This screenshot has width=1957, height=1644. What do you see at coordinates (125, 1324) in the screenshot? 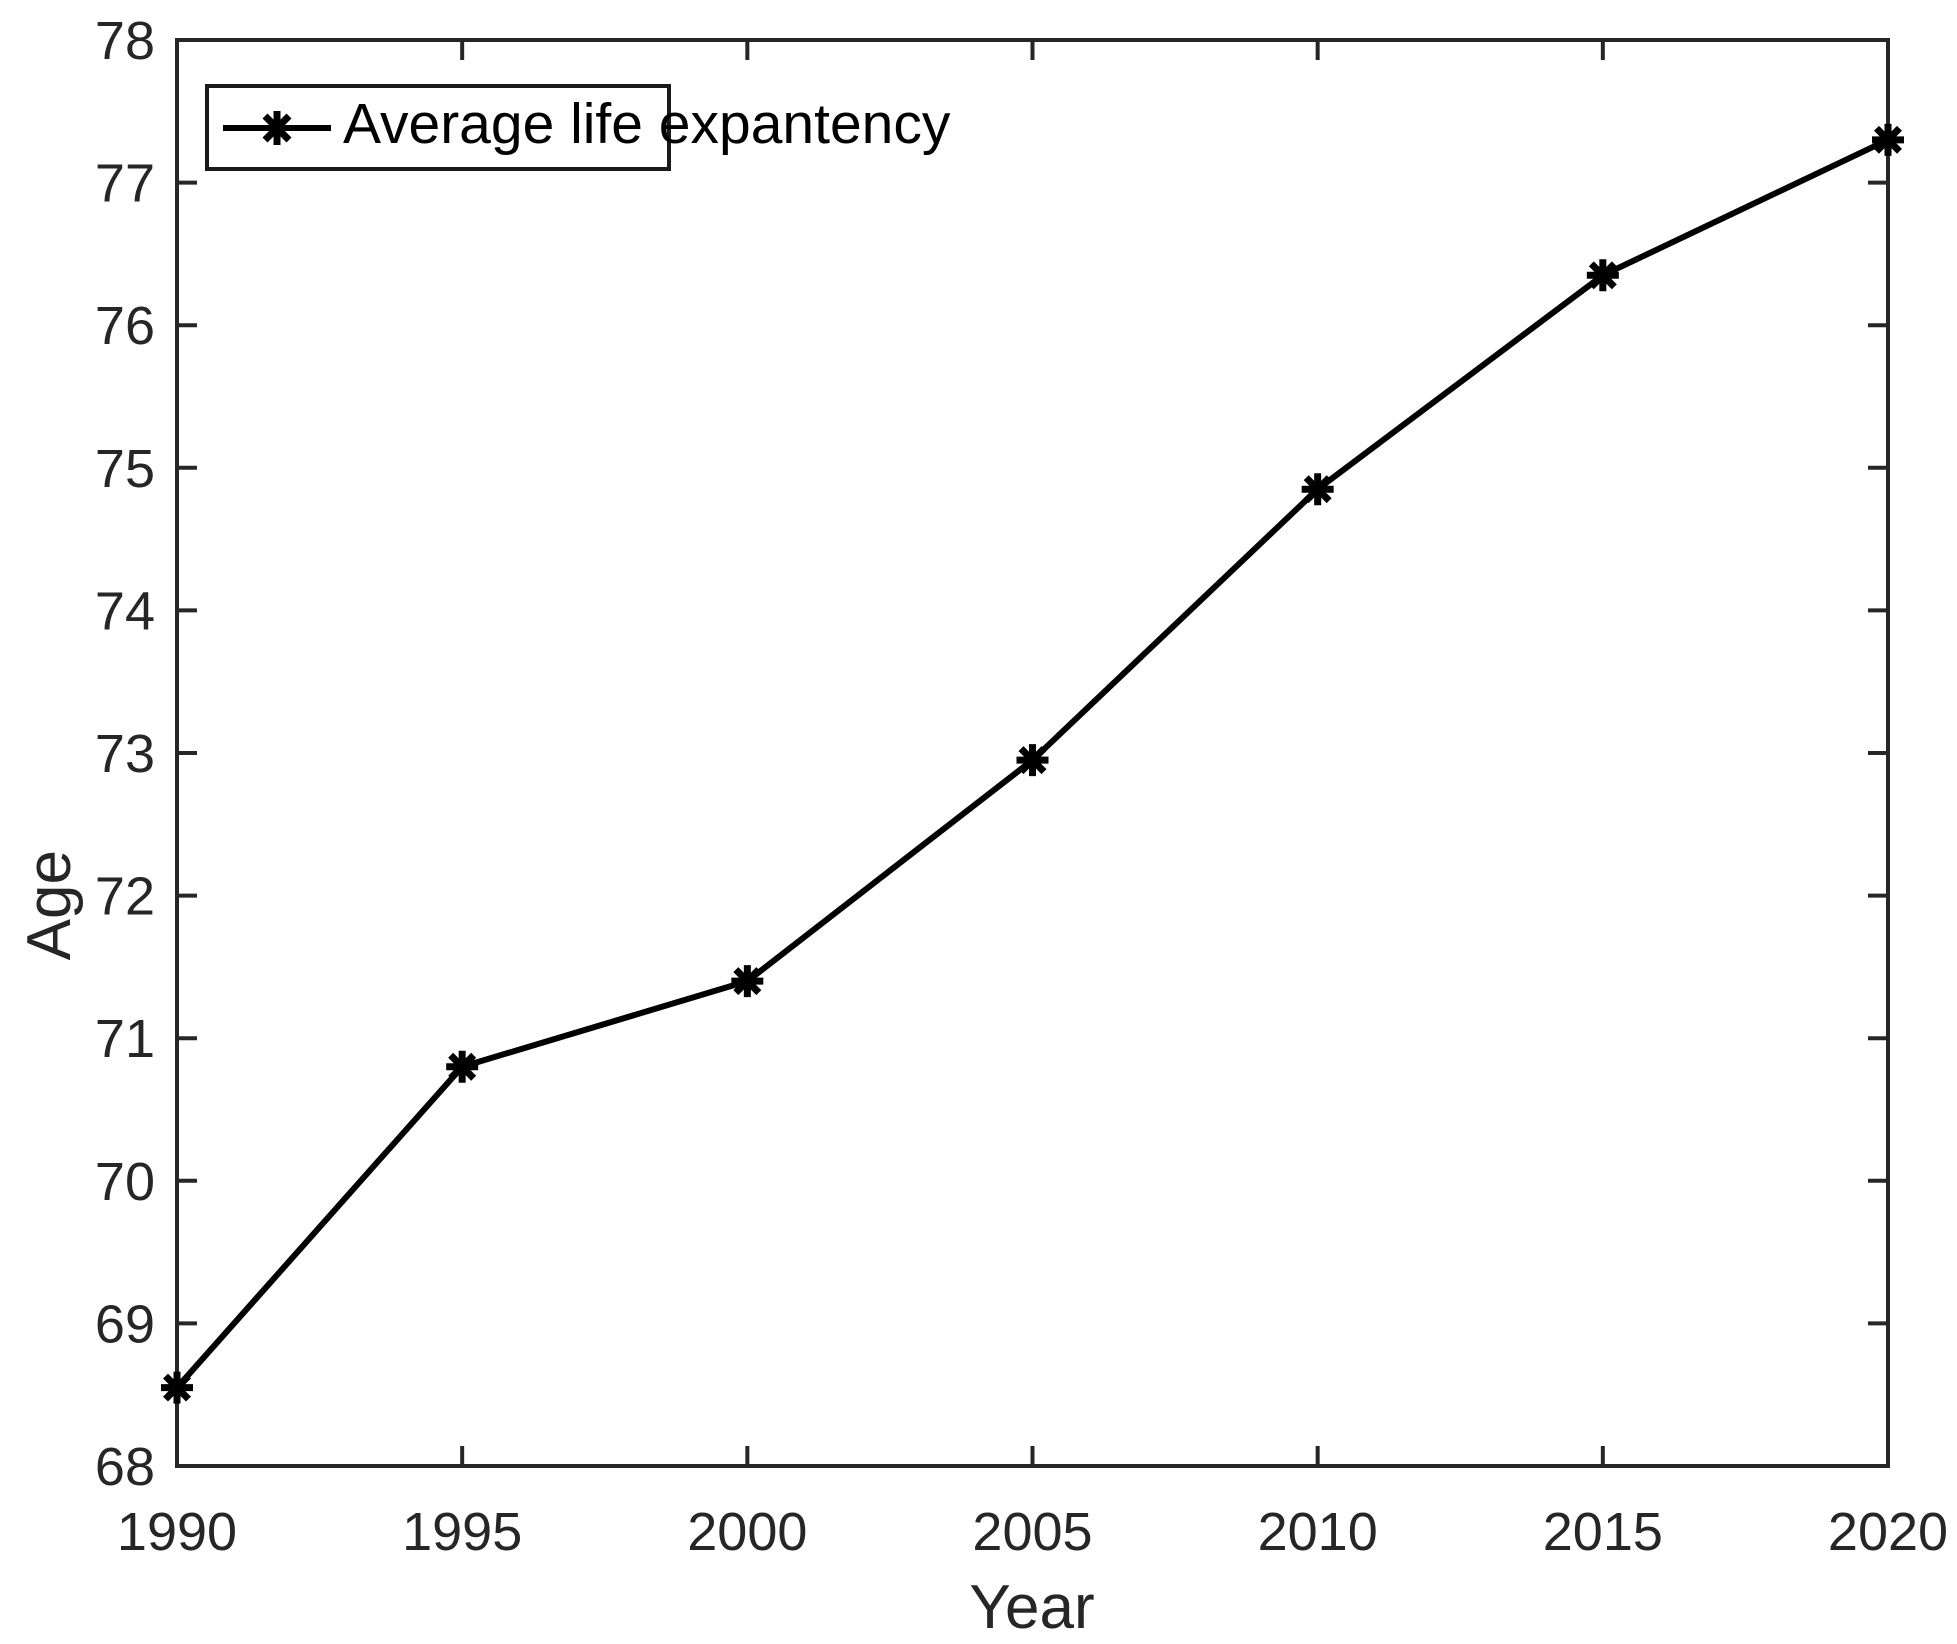
I see `y-tick-label: 69` at bounding box center [125, 1324].